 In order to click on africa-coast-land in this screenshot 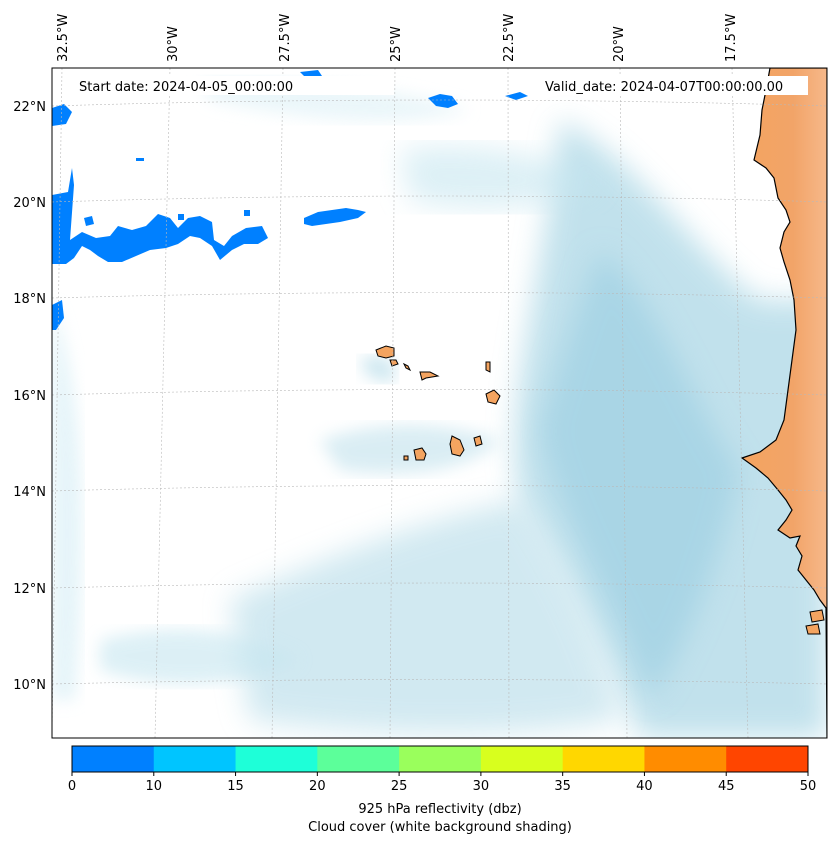, I will do `click(783, 403)`.